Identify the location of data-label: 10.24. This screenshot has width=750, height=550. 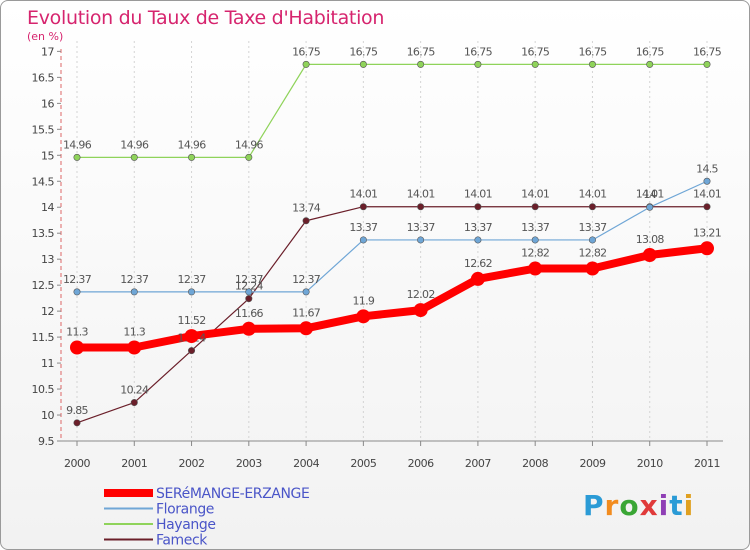
(134, 390).